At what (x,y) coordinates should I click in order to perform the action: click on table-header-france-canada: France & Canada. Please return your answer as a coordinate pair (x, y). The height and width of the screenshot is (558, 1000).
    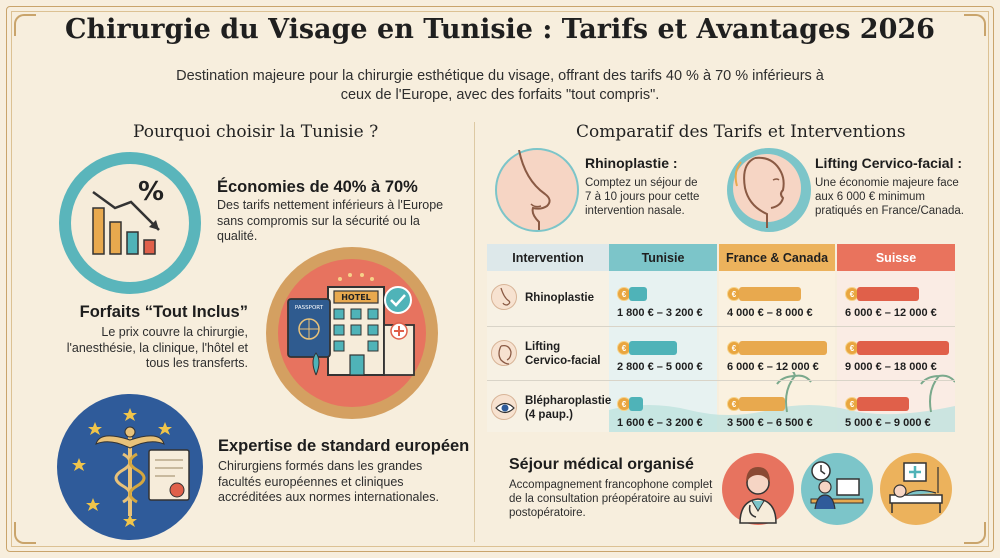
    Looking at the image, I should click on (777, 257).